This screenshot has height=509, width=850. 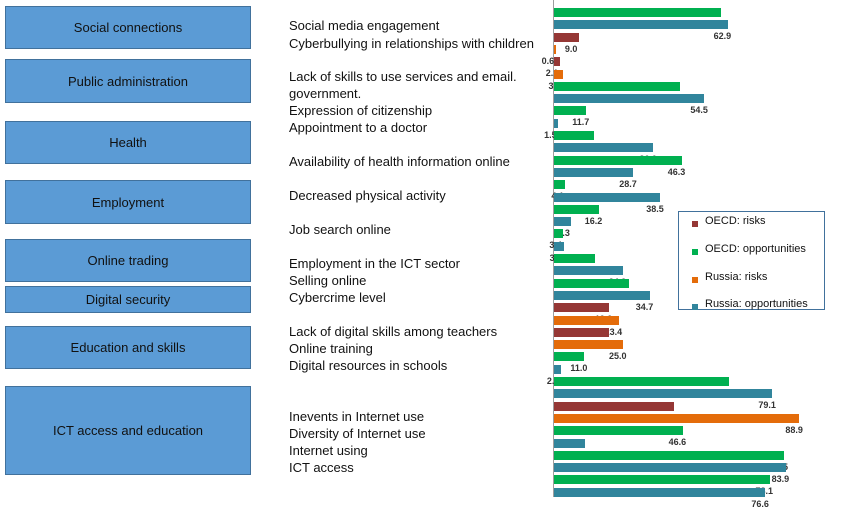 I want to click on legend-label-oecd-risks: OECD: risks, so click(x=735, y=221).